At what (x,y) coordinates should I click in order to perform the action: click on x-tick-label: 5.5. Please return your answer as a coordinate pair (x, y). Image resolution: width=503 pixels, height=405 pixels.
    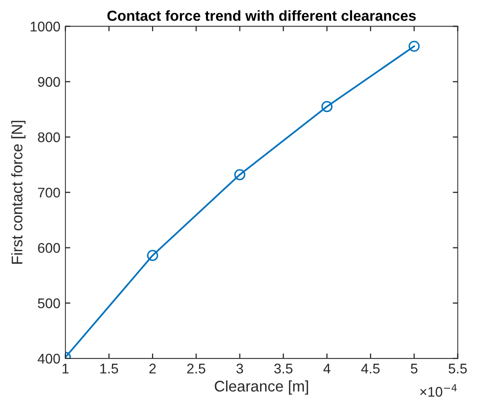
    Looking at the image, I should click on (457, 369).